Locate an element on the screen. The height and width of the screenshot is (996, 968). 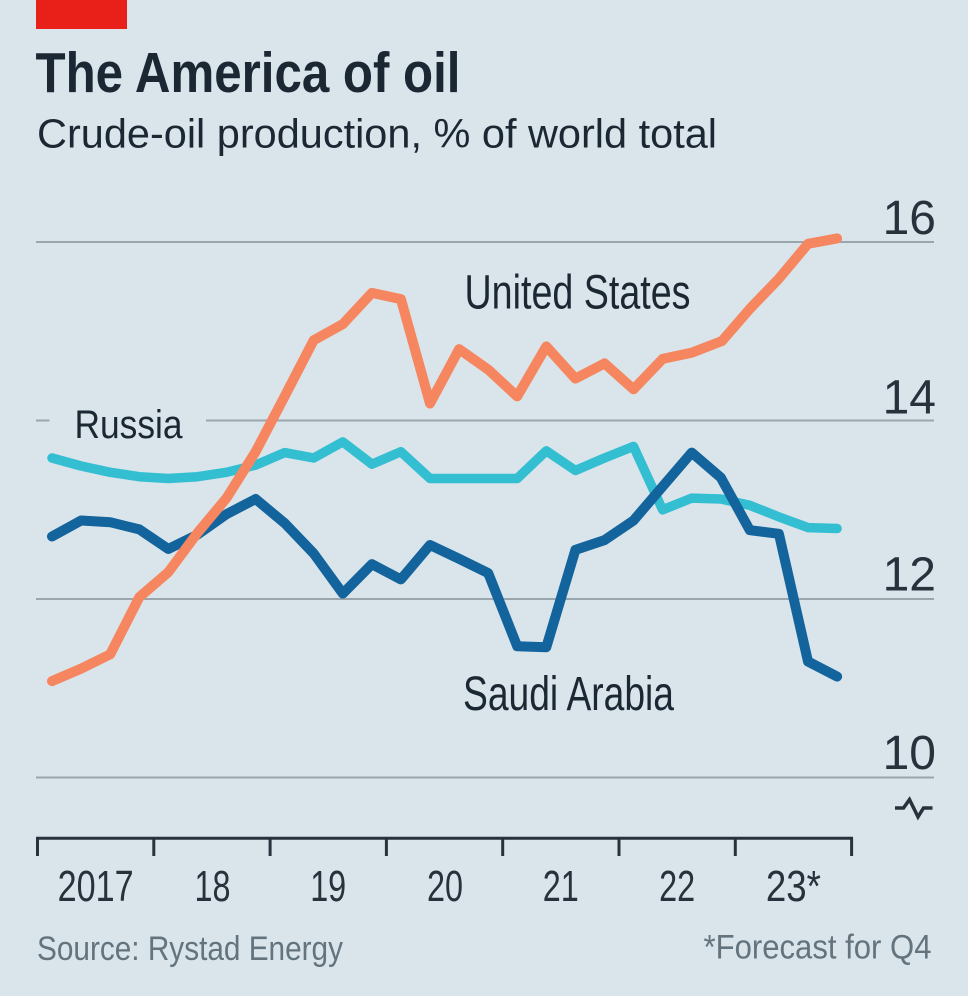
svg-text:Crude-oil production, % of wor: Crude-oil production, % of world total is located at coordinates (377, 134).